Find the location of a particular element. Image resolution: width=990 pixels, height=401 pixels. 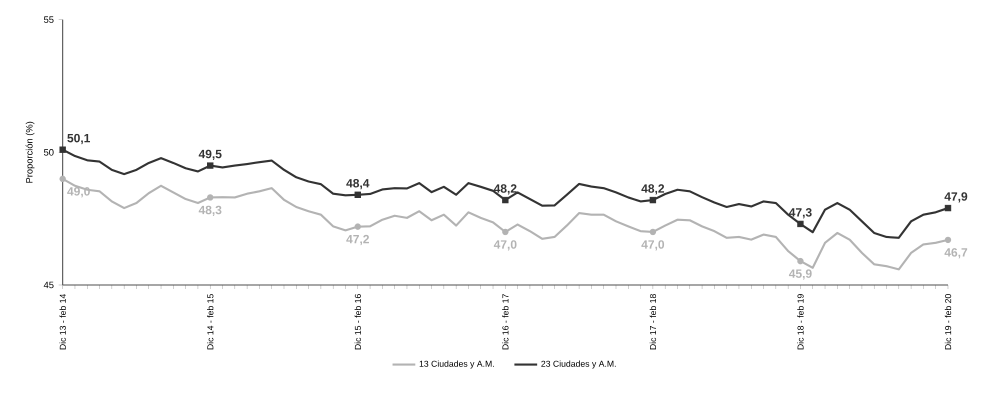

x-tick-label: Dic 17 - feb 18 is located at coordinates (653, 322).